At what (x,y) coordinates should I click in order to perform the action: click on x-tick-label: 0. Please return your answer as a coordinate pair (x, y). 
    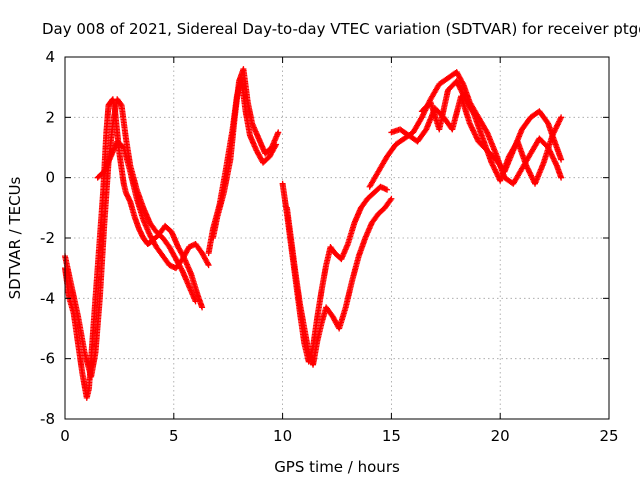
    Looking at the image, I should click on (65, 436).